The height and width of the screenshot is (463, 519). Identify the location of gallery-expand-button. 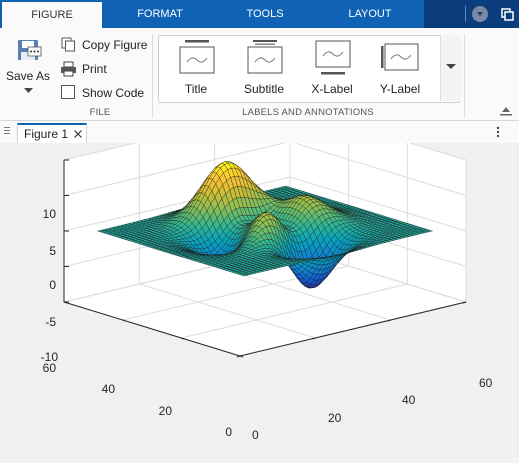
(450, 68).